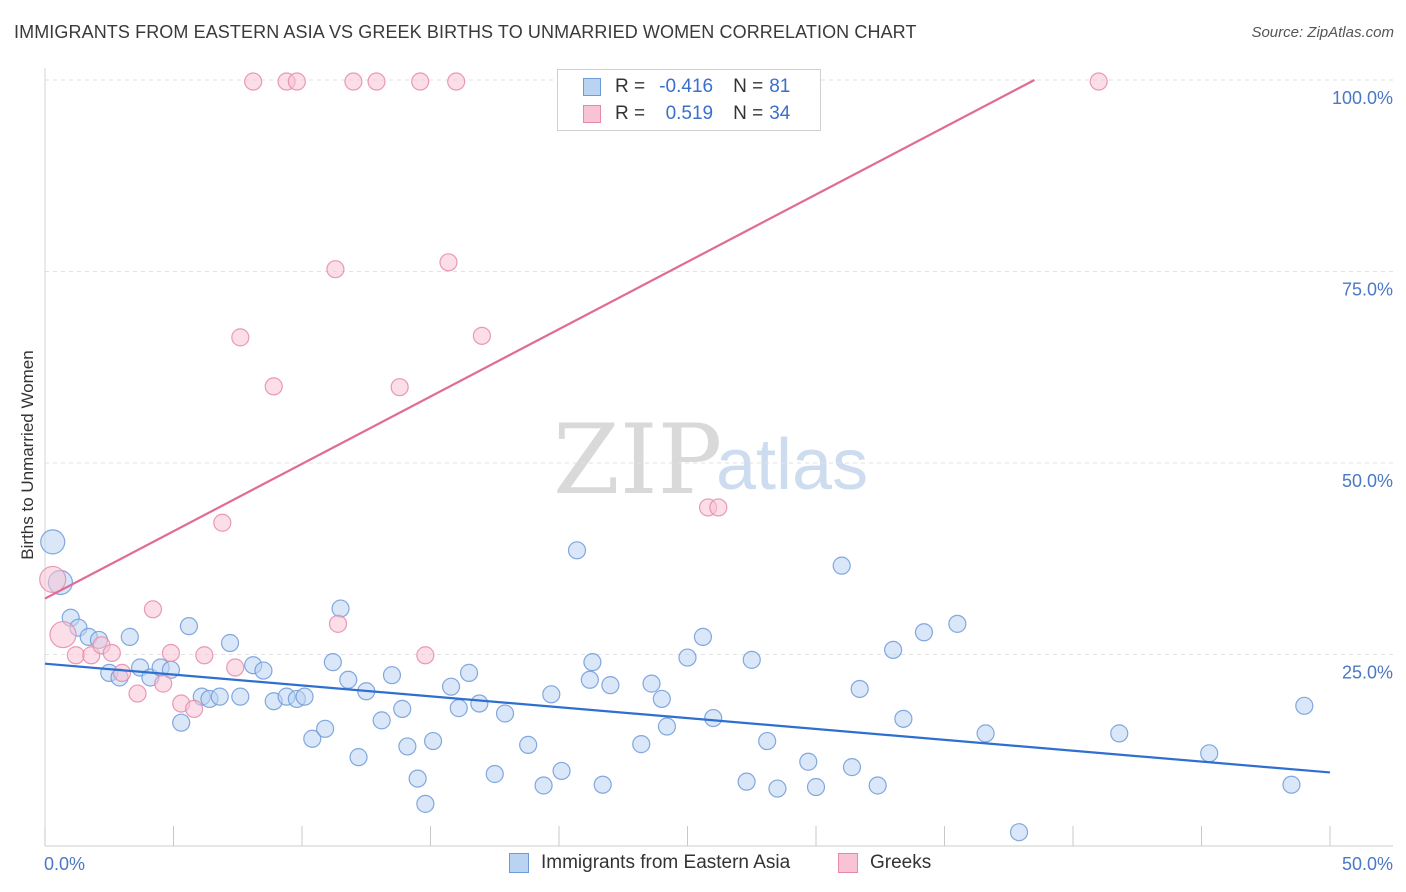 Image resolution: width=1406 pixels, height=892 pixels. Describe the element at coordinates (687, 718) in the screenshot. I see `trend-line-eastern-asia` at that location.